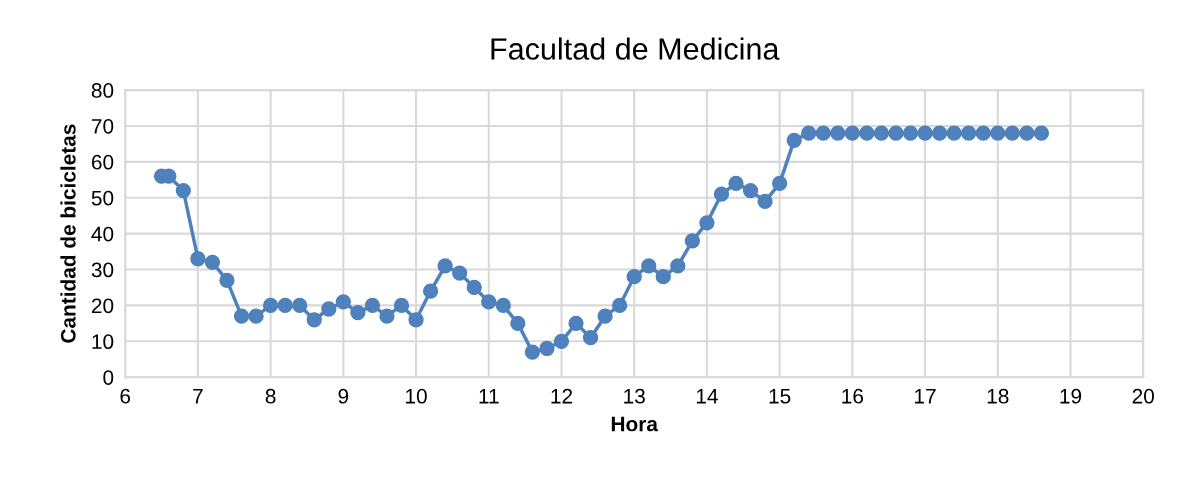  Describe the element at coordinates (635, 48) in the screenshot. I see `chart-title: Facultad de Medicina` at that location.